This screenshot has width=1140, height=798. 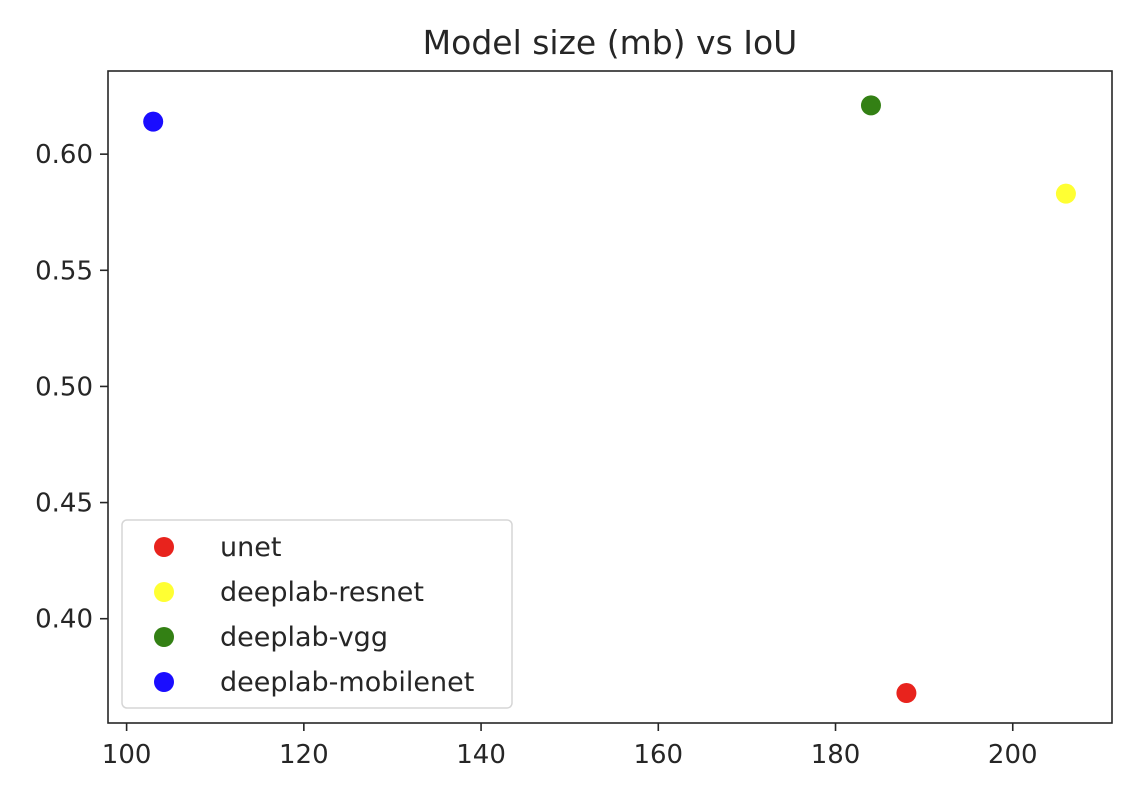 I want to click on x-tick-label: 200, so click(x=1013, y=755).